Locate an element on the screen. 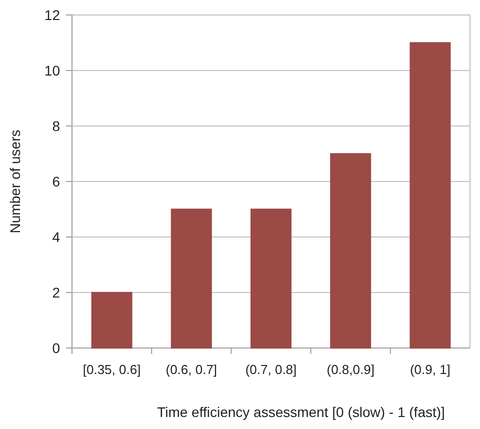 The height and width of the screenshot is (429, 480). x-tick-label: (0.8,0.9] is located at coordinates (350, 369).